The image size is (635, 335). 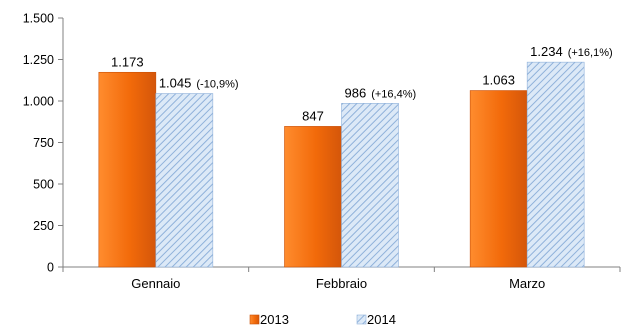 I want to click on legend-item-2014: 2014, so click(x=376, y=319).